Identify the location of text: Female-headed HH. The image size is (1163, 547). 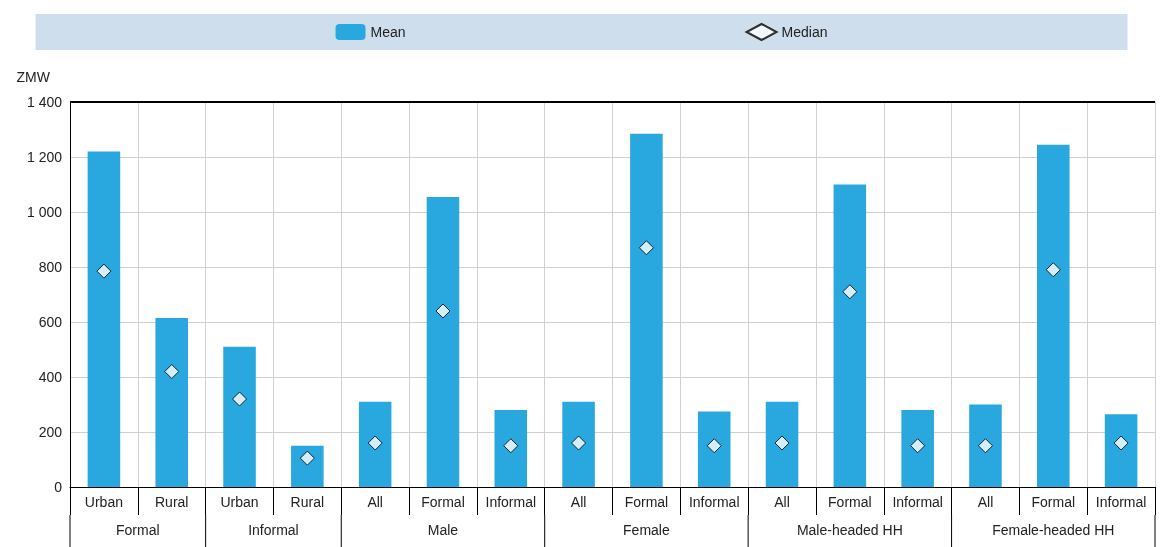
(1053, 530).